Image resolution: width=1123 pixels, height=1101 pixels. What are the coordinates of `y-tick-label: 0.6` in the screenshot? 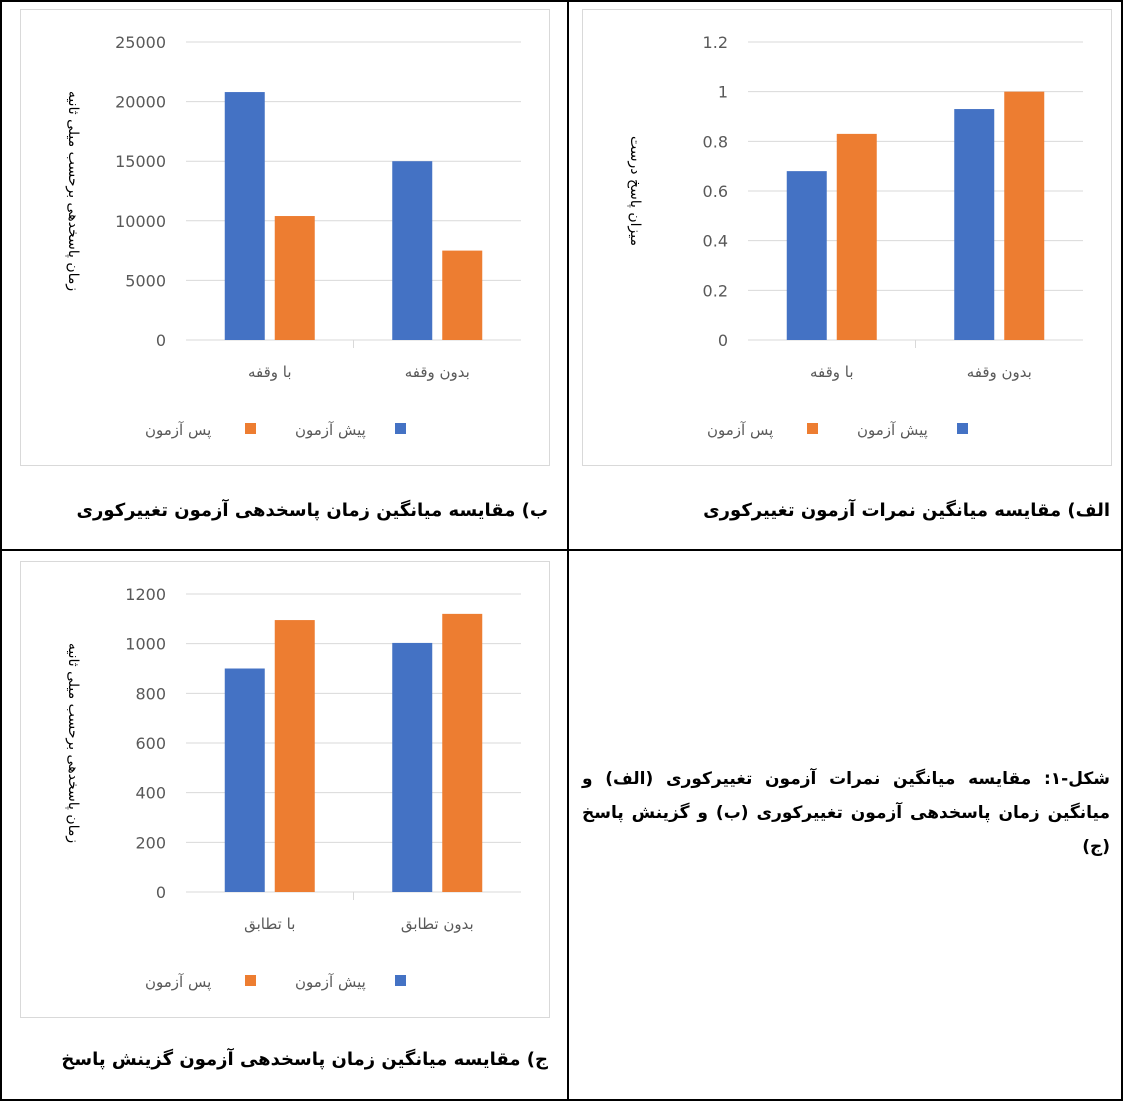 It's located at (715, 191).